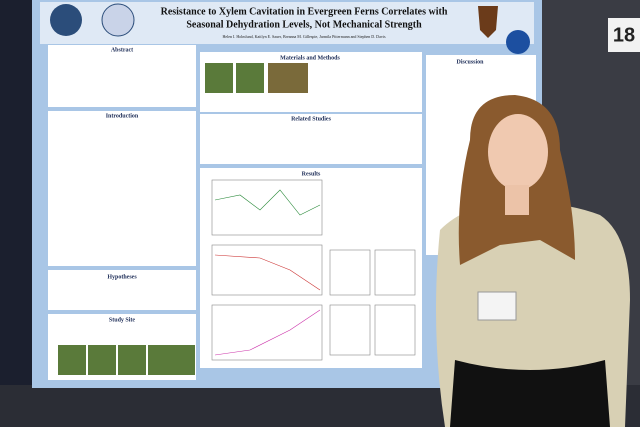 This screenshot has height=427, width=640. Describe the element at coordinates (122, 320) in the screenshot. I see `section-heading: Study Site` at that location.